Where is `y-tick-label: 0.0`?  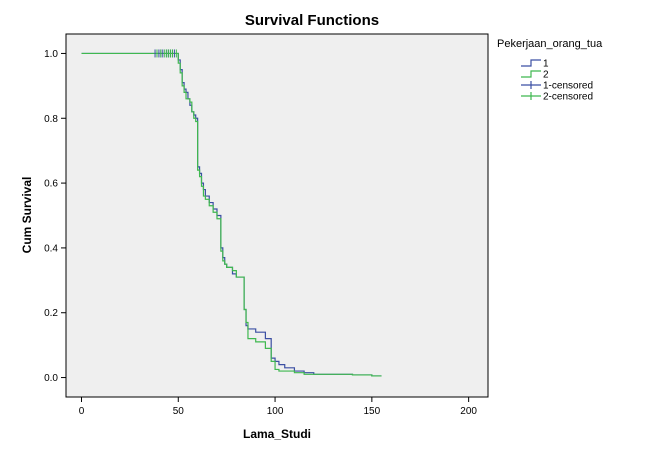
y-tick-label: 0.0 is located at coordinates (51, 378).